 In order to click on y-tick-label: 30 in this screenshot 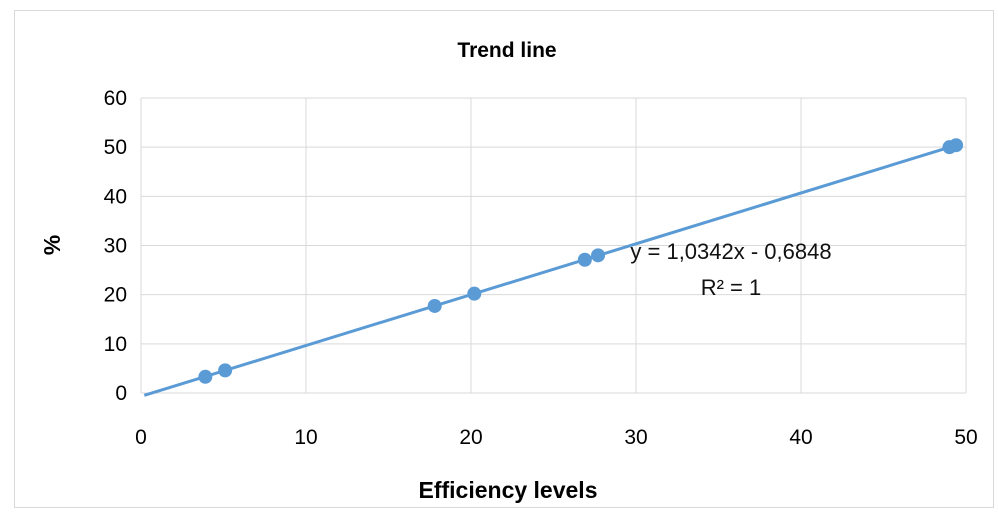, I will do `click(115, 246)`.